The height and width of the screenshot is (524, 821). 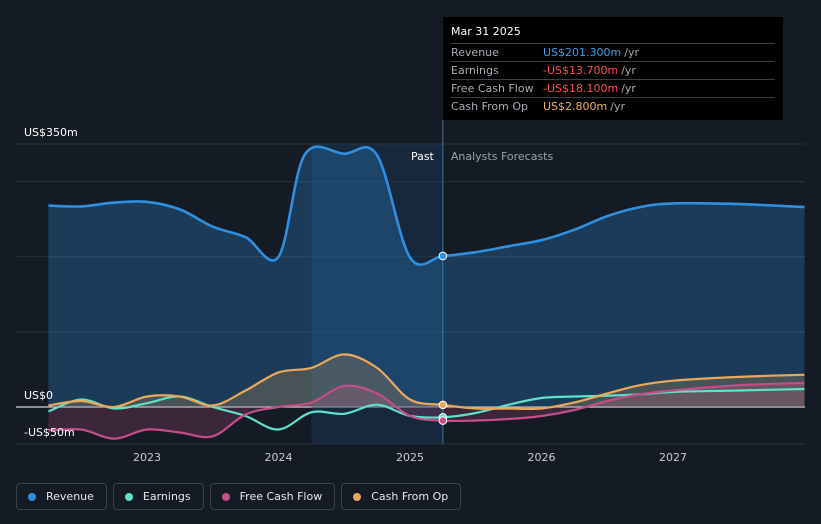 What do you see at coordinates (443, 420) in the screenshot?
I see `free-cash-flow-point` at bounding box center [443, 420].